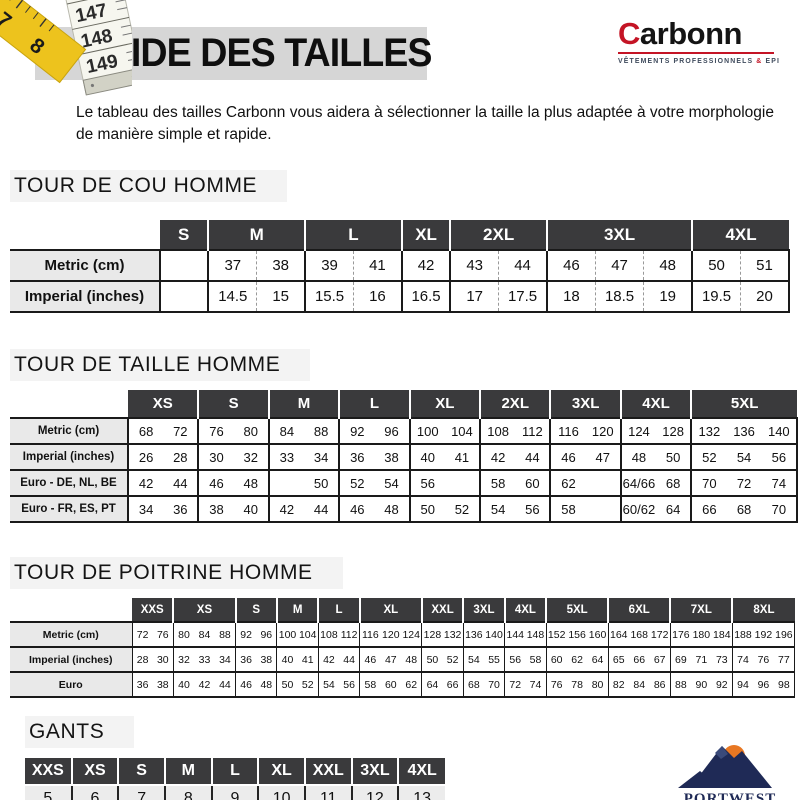  I want to click on size-header: 4XL, so click(740, 235).